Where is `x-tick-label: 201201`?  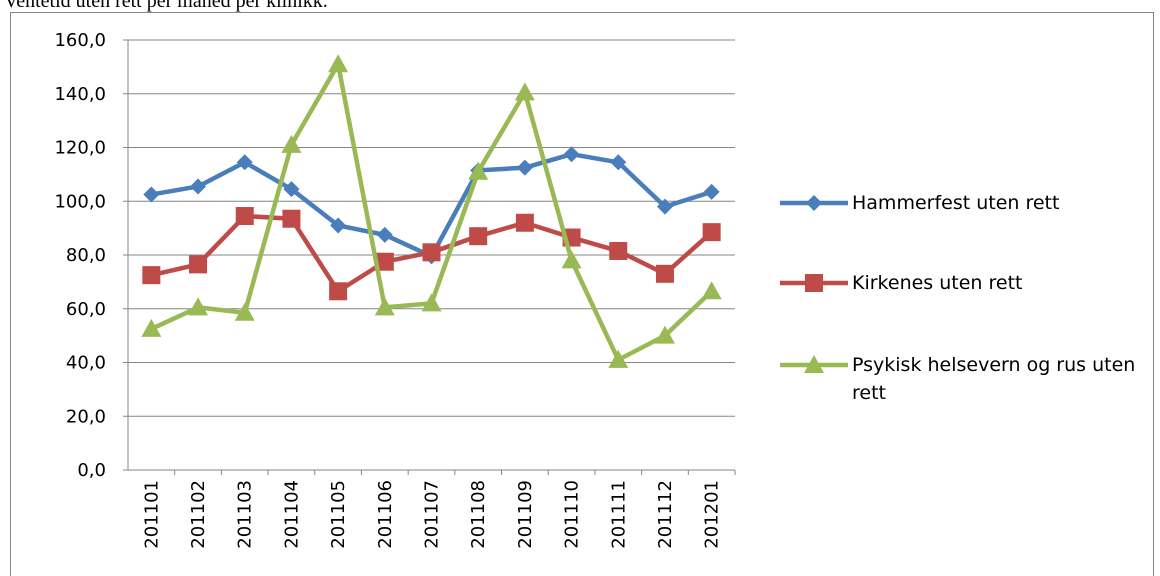 x-tick-label: 201201 is located at coordinates (712, 514).